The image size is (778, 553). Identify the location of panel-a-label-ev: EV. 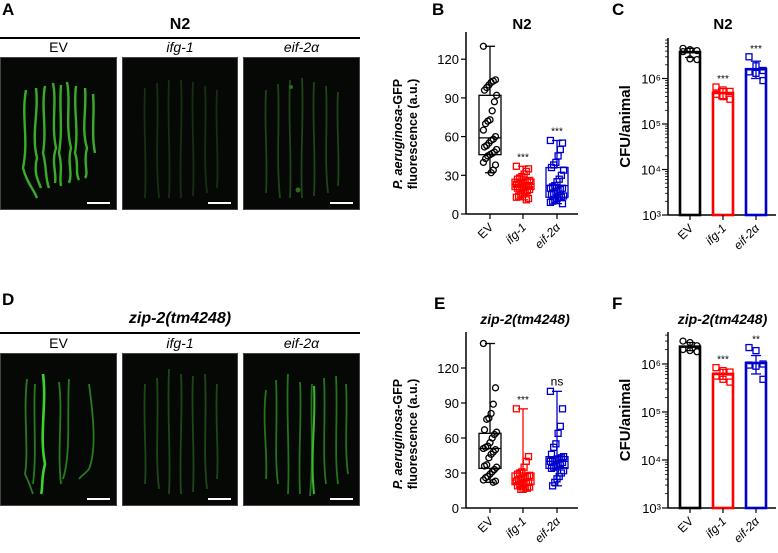
(58, 47).